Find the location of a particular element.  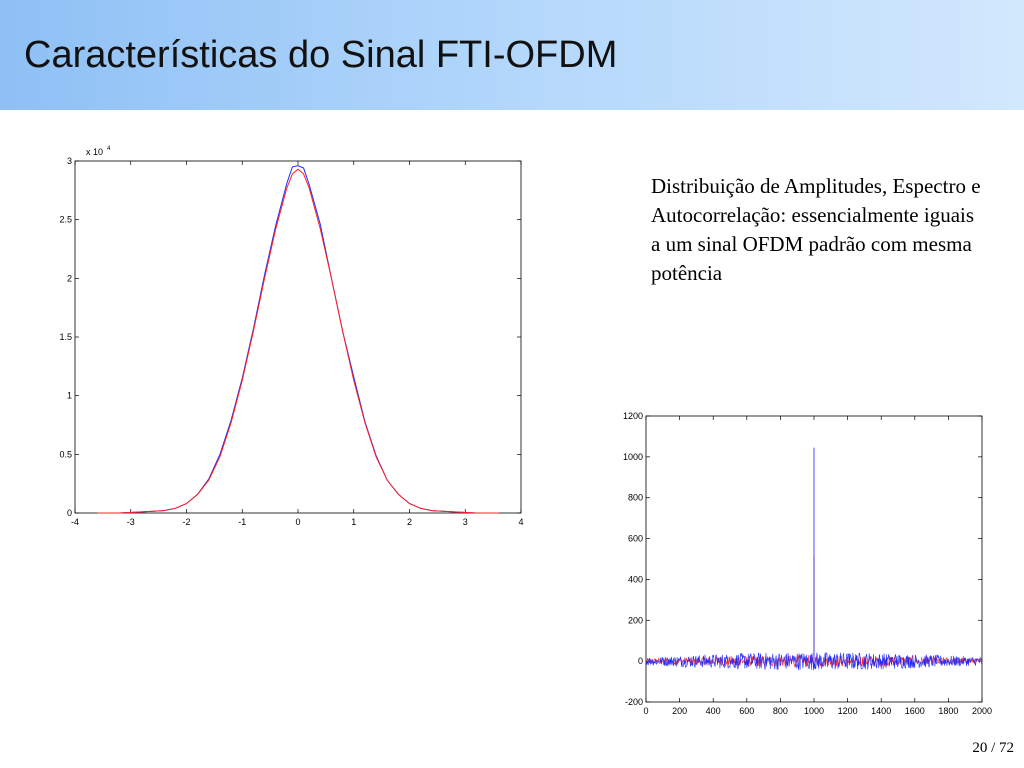

chart0-x-tick-label: 3 is located at coordinates (465, 522).